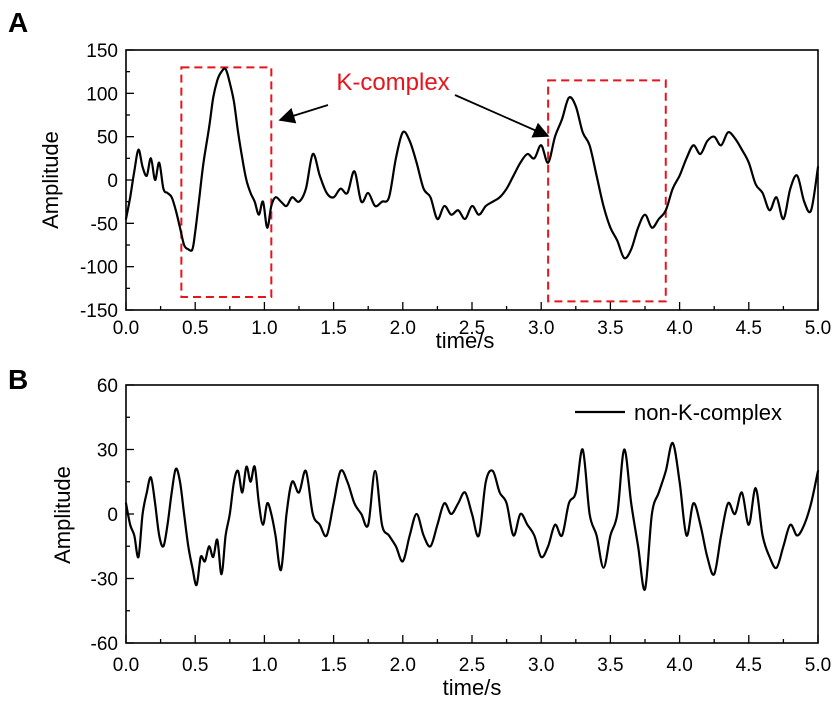 This screenshot has width=839, height=704. I want to click on x-axis-title-b: time/s, so click(472, 687).